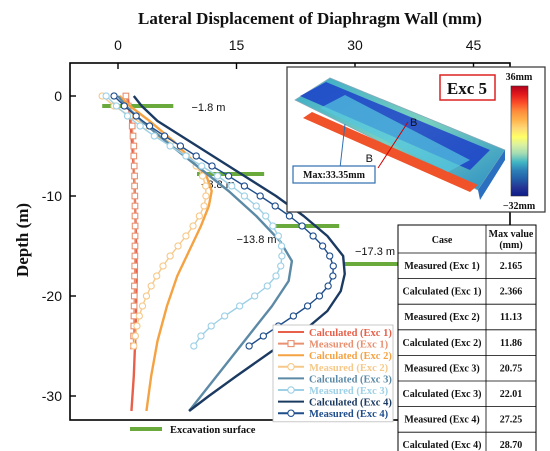 The image size is (550, 451). I want to click on table-cell-case: Calculated (Exc 1), so click(442, 292).